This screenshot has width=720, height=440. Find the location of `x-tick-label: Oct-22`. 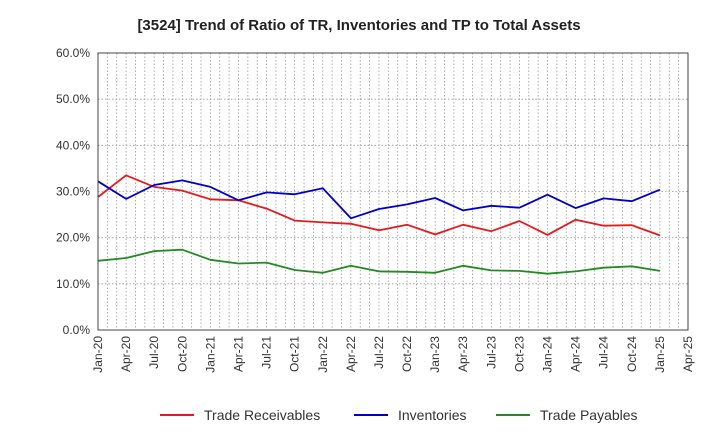

x-tick-label: Oct-22 is located at coordinates (407, 354).